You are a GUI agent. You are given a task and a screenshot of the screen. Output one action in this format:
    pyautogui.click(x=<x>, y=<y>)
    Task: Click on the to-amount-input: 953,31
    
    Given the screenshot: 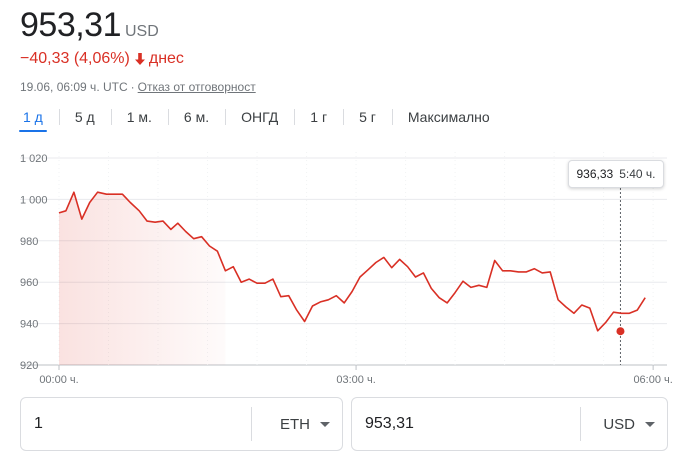 What is the action you would take?
    pyautogui.click(x=389, y=423)
    